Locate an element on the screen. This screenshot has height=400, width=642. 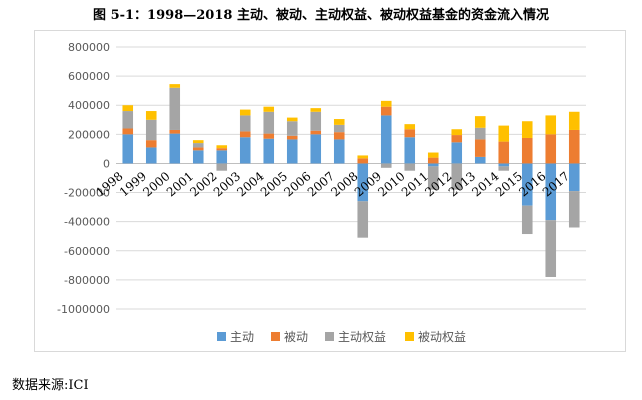
chart-title: 图 5-1：1998—2018 主动、被动、主动权益、被动权益基金的资金流入情况 is located at coordinates (321, 15).